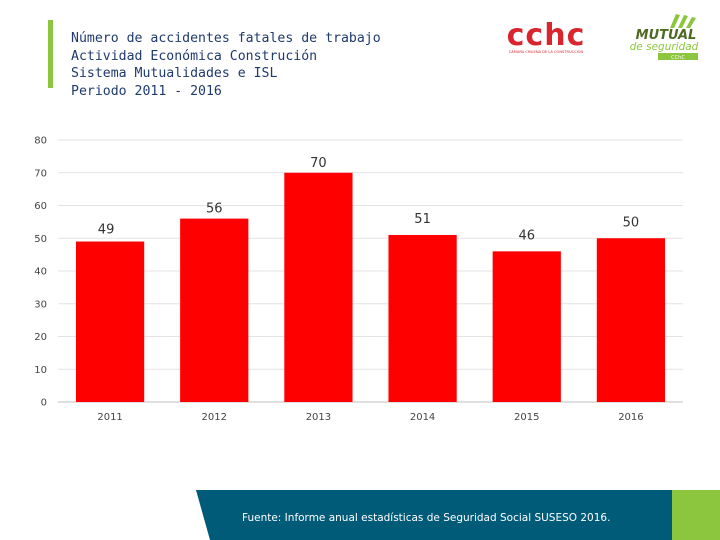 The width and height of the screenshot is (720, 540). Describe the element at coordinates (370, 417) in the screenshot. I see `x-axis-ticks: 2011 2012 2013 2014 2015 2016` at that location.